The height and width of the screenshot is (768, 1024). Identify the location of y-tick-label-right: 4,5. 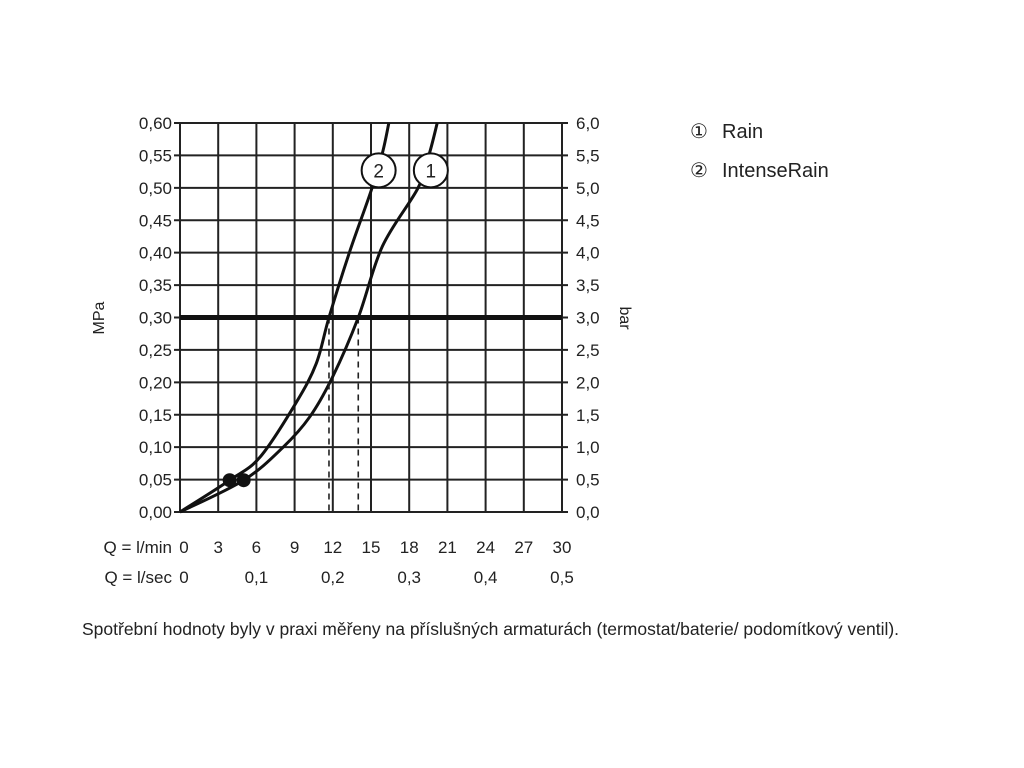
(588, 220).